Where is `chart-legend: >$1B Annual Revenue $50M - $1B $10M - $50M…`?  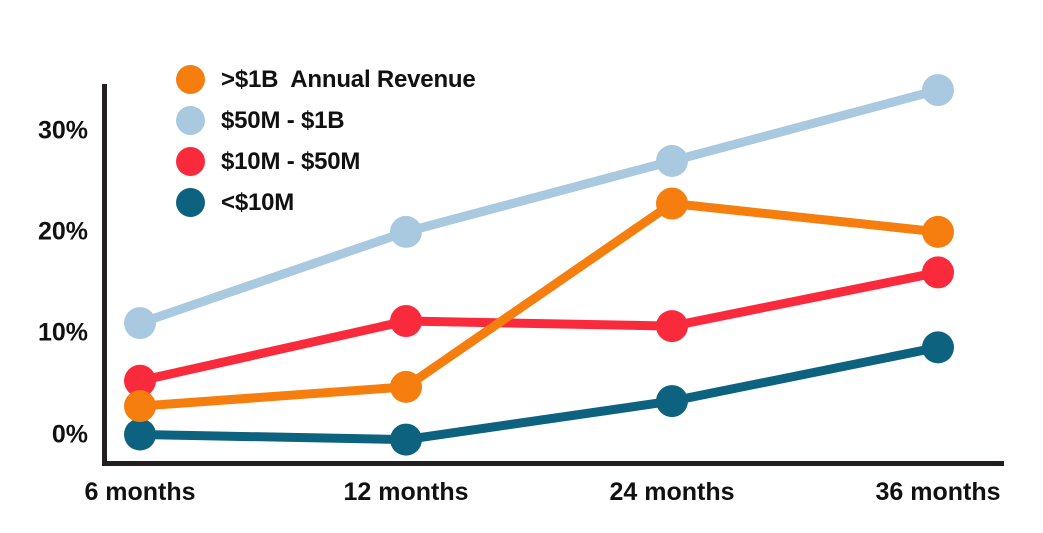
chart-legend: >$1B Annual Revenue $50M - $1B $10M - $50M… is located at coordinates (326, 141).